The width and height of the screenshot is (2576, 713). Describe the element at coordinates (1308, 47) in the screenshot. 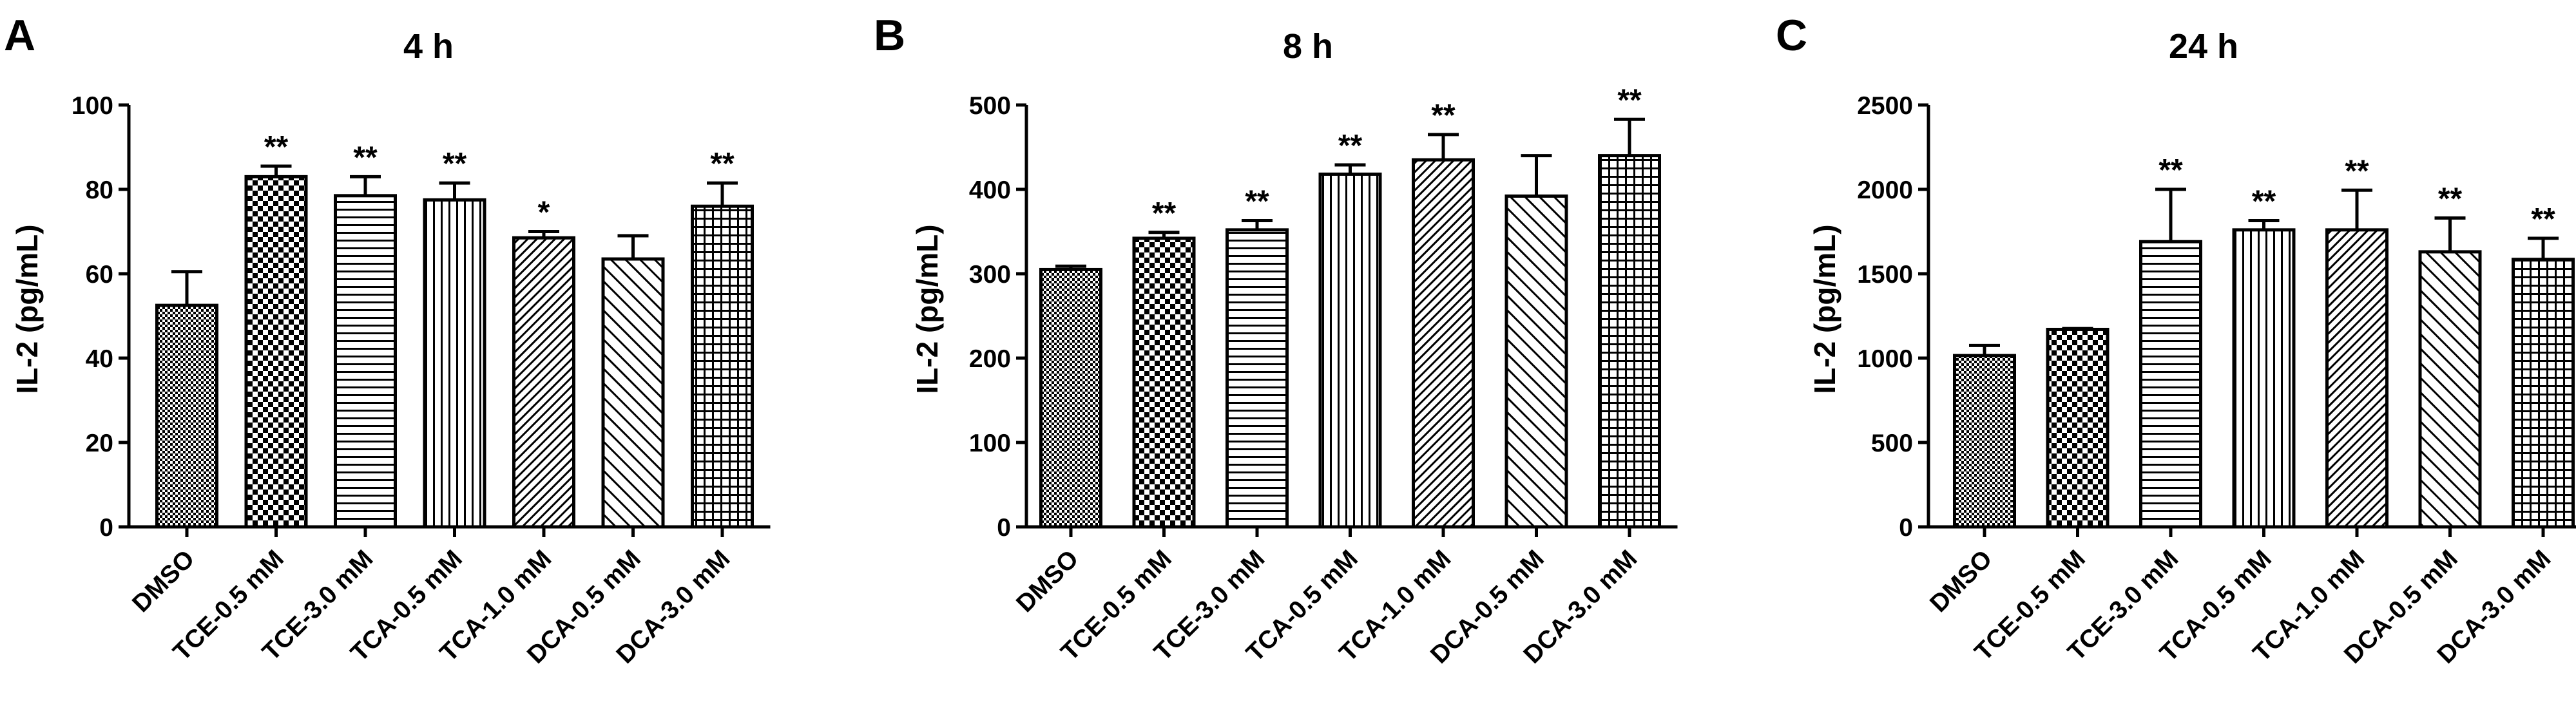

I see `panel-b-title: 8 h` at that location.